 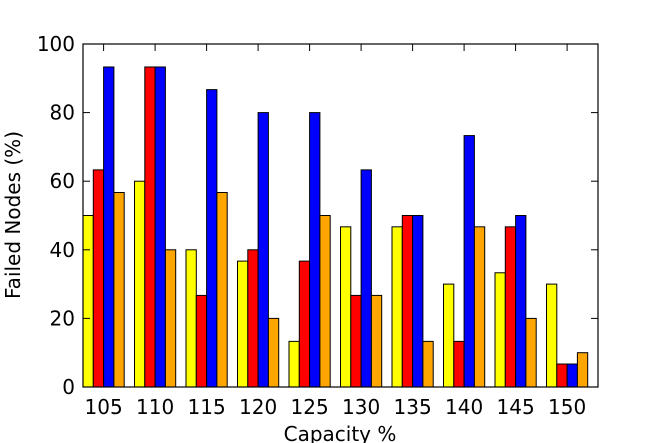 What do you see at coordinates (62, 181) in the screenshot?
I see `y-tick-label: 60` at bounding box center [62, 181].